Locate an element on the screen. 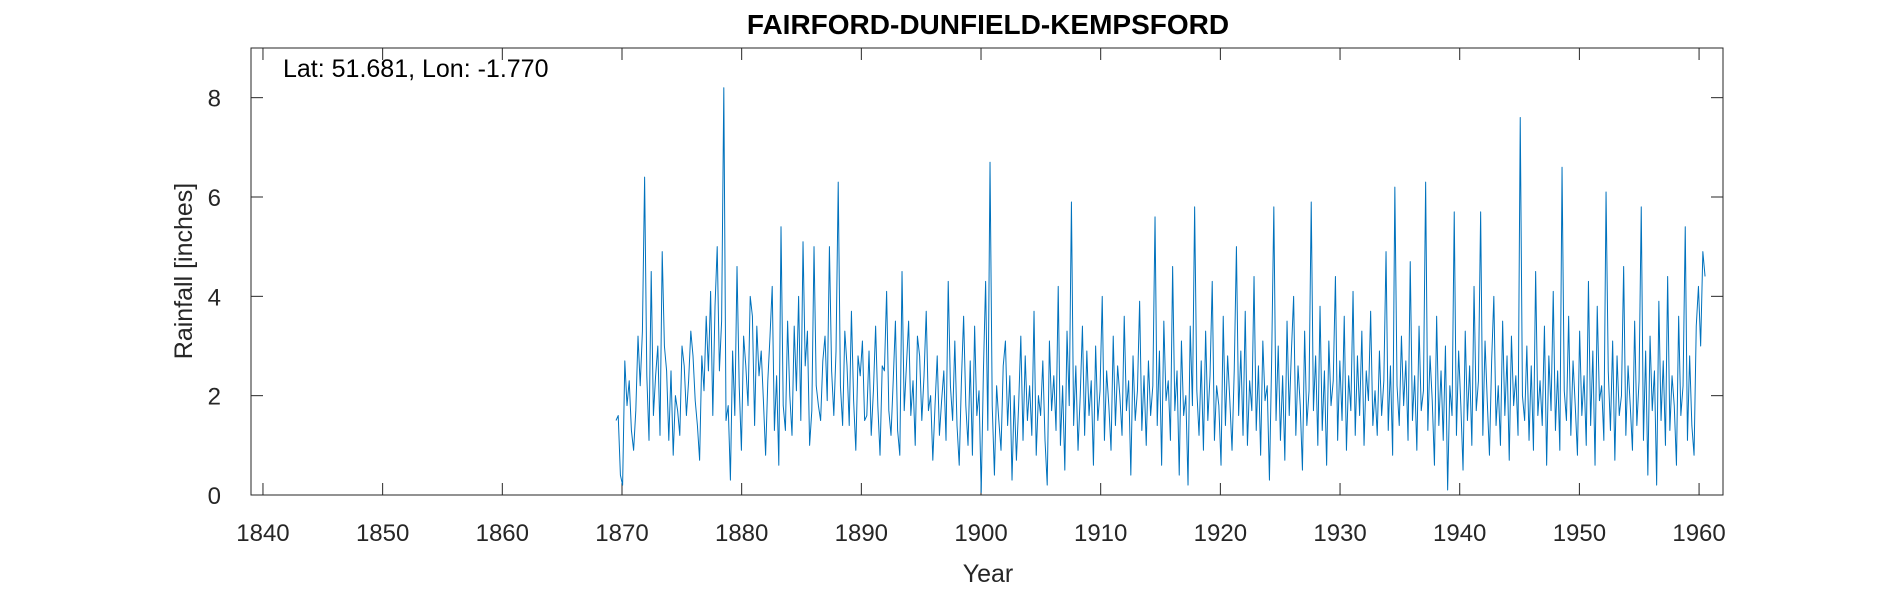 Image resolution: width=1890 pixels, height=591 pixels. x-tick-label: 1840 is located at coordinates (262, 533).